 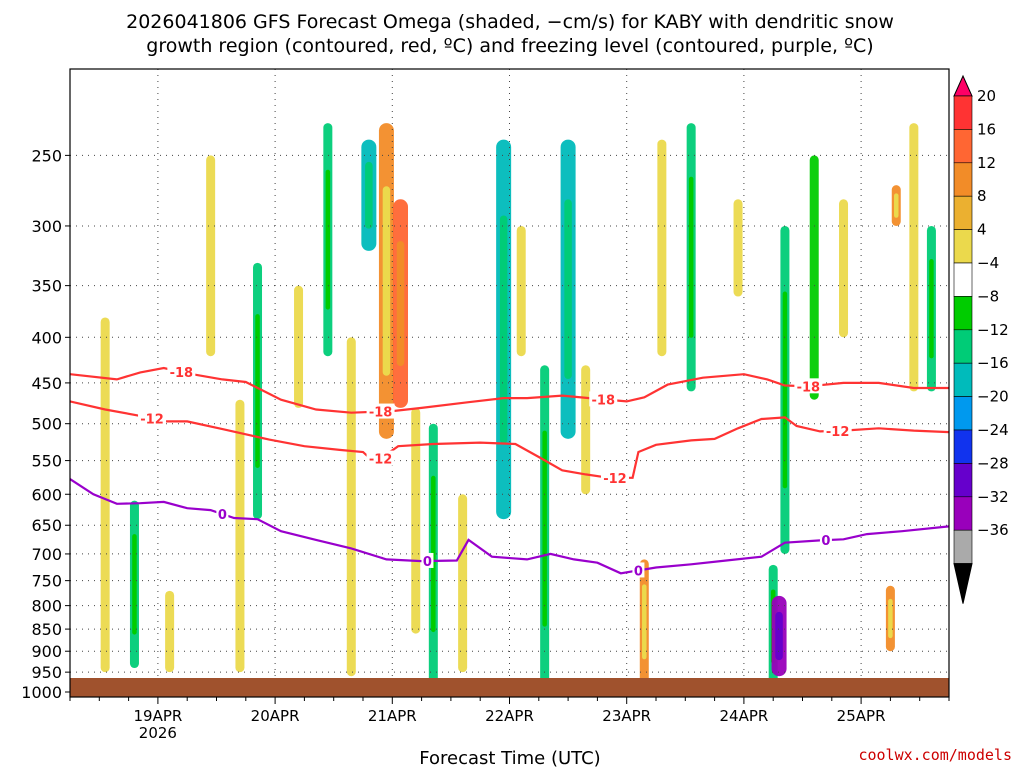 I want to click on contour-label-m18-c: -18, so click(x=604, y=400).